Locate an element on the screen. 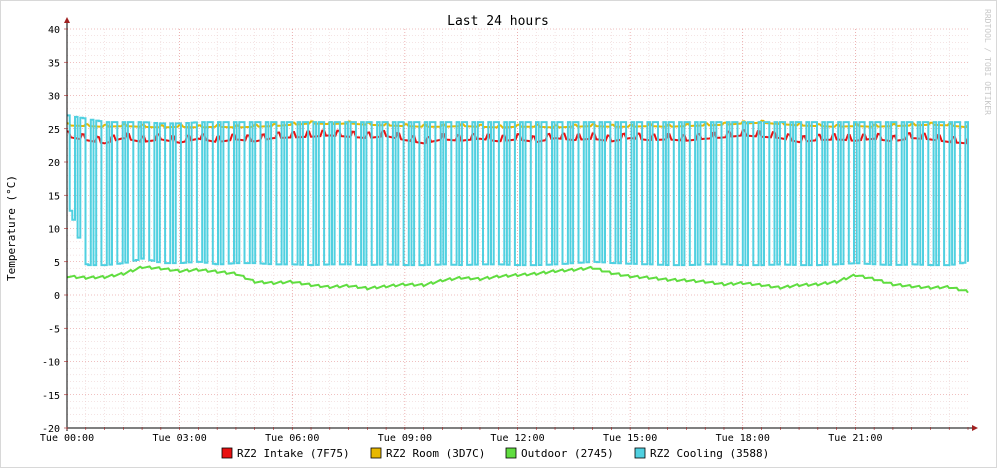  y-tick-label: 30 is located at coordinates (54, 97).